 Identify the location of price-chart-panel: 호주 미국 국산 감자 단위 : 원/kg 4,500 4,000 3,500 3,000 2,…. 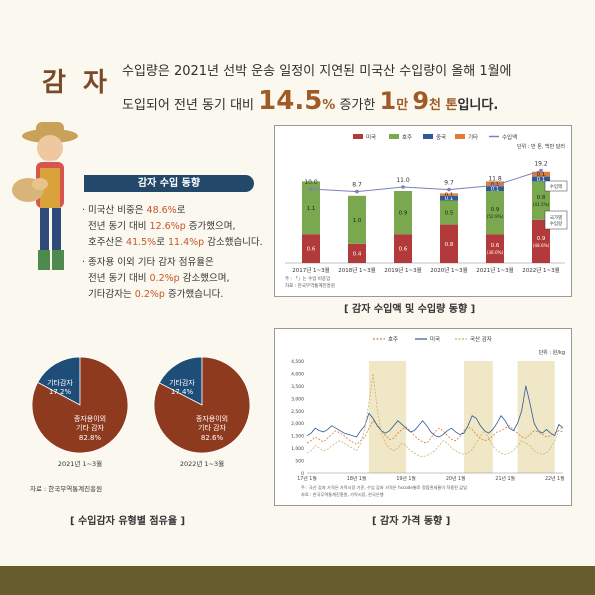
(423, 417).